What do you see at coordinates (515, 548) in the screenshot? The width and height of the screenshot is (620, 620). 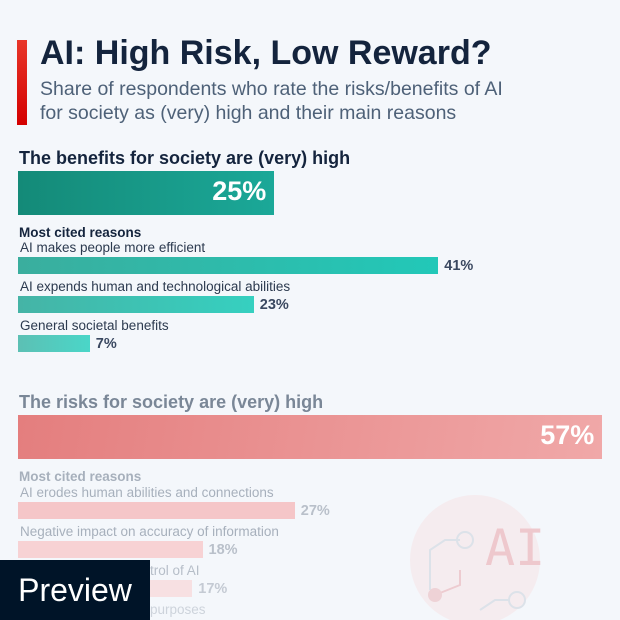 I see `ai-illustration-text: AI` at bounding box center [515, 548].